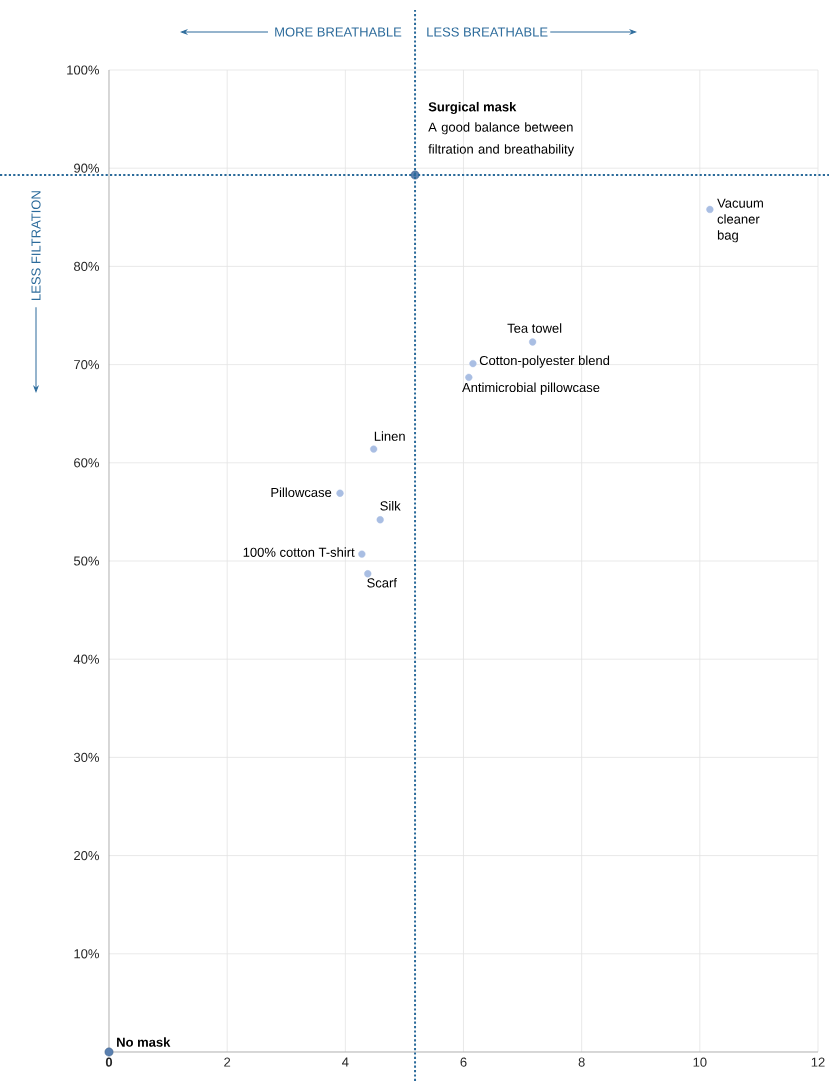 Image resolution: width=829 pixels, height=1081 pixels. What do you see at coordinates (87, 463) in the screenshot?
I see `y-tick-label: 60%` at bounding box center [87, 463].